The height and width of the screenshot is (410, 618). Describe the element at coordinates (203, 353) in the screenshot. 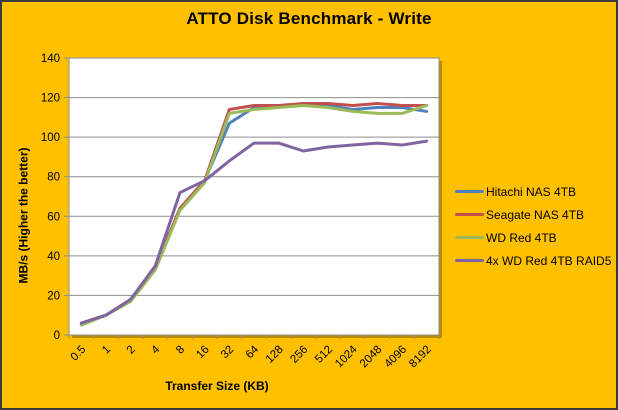

I see `x-axis-tick-label: 16` at that location.